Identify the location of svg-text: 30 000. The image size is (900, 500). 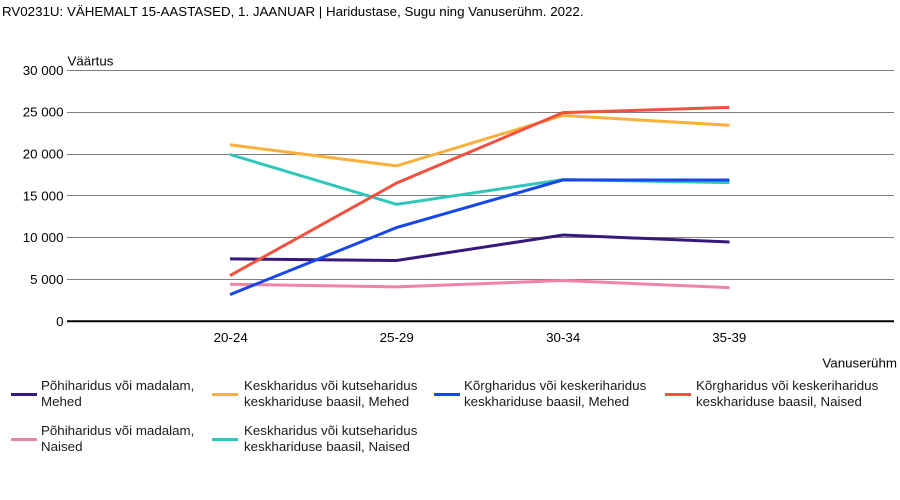
(43, 70).